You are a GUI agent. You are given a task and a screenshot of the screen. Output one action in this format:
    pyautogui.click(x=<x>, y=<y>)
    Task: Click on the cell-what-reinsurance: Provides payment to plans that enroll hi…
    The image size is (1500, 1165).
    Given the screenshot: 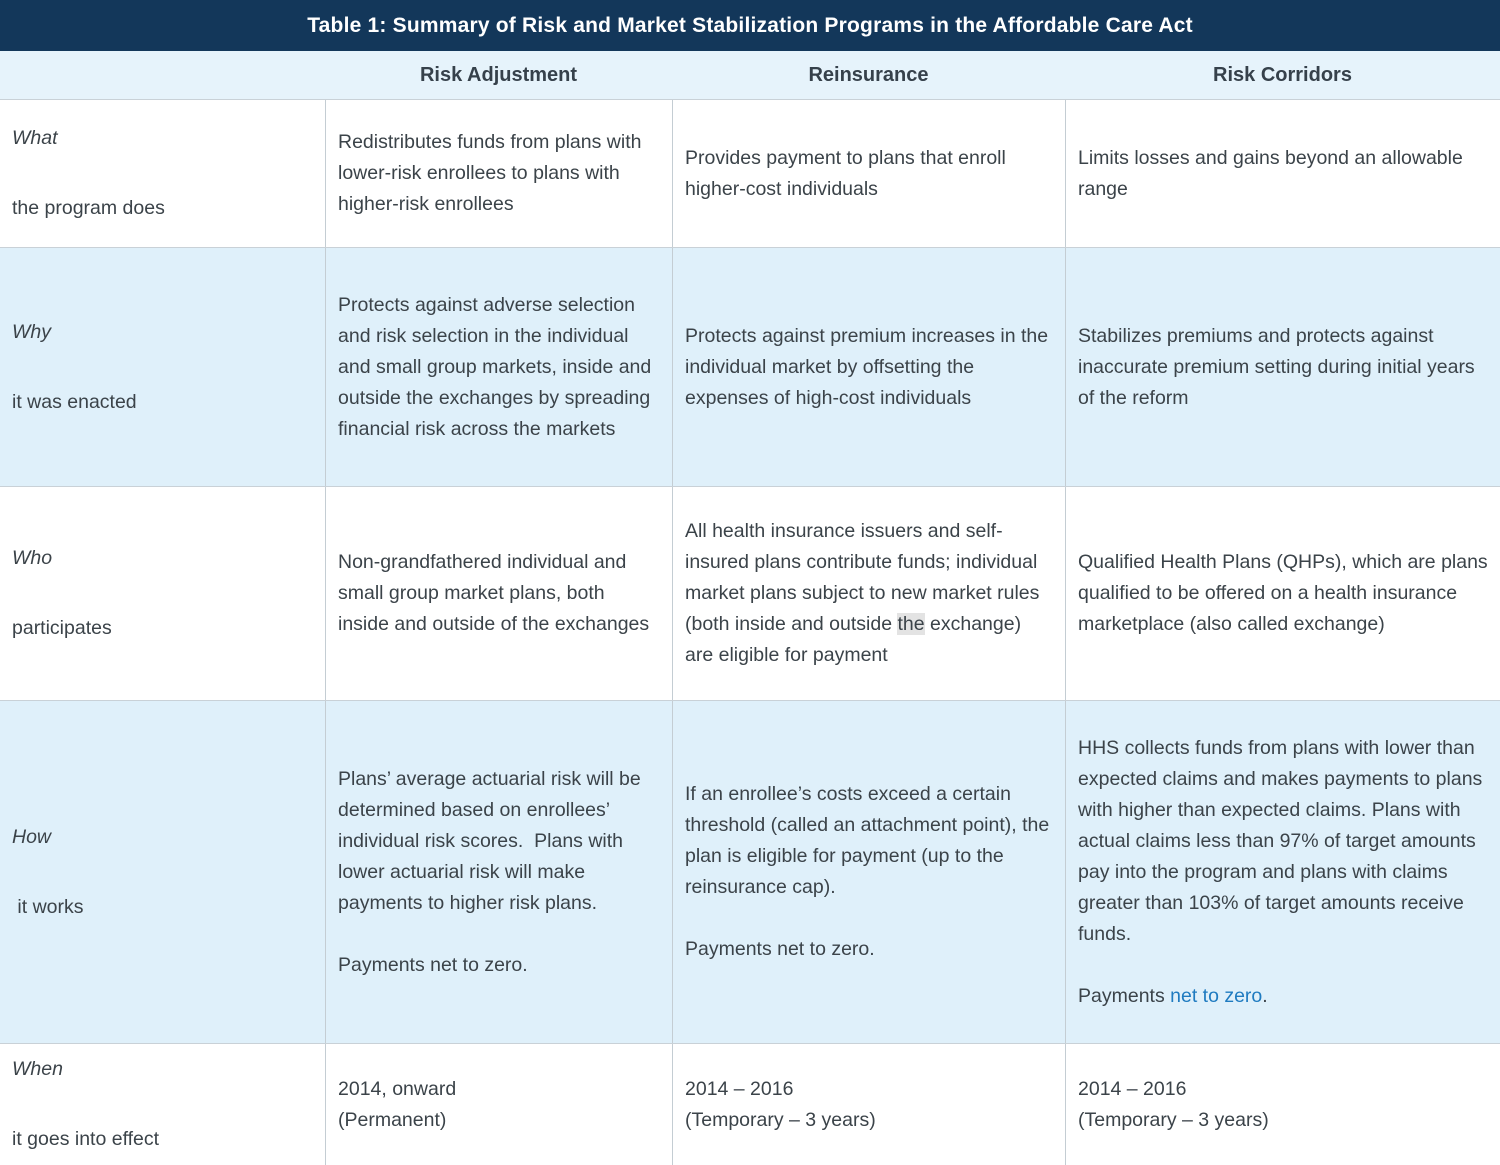 What is the action you would take?
    pyautogui.click(x=868, y=173)
    